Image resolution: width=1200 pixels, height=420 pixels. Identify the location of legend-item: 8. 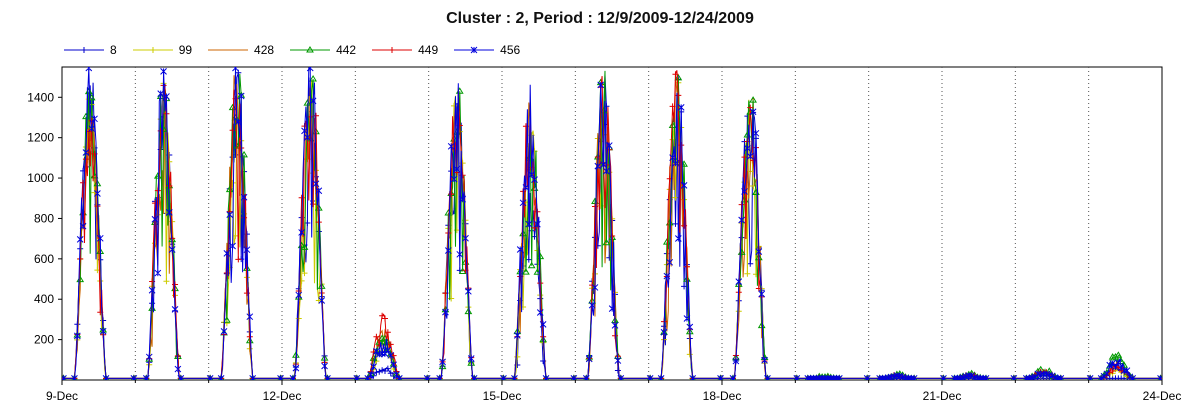
(90, 50).